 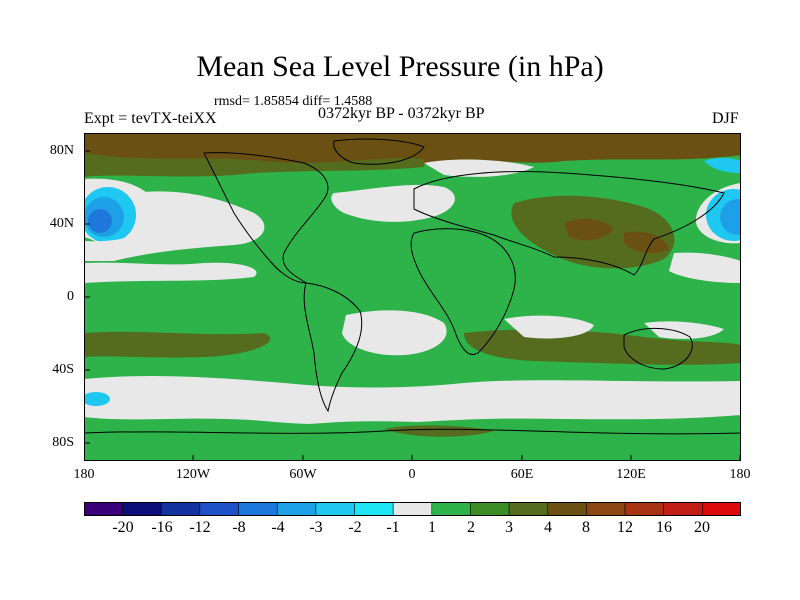 I want to click on colorbar-label: 20, so click(x=702, y=527).